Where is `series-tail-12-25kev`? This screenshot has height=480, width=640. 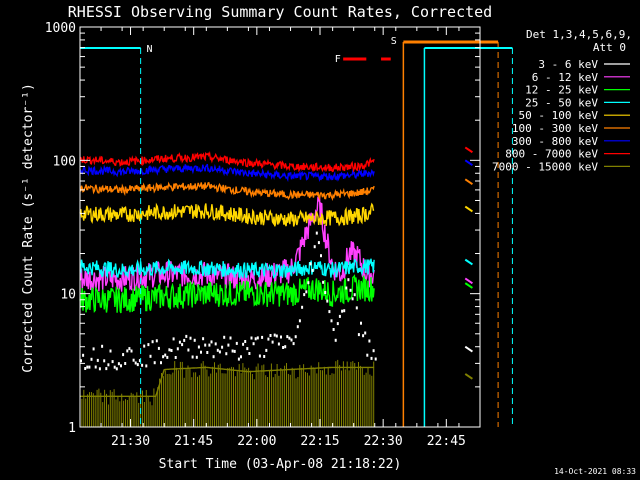
series-tail-12-25kev is located at coordinates (468, 285).